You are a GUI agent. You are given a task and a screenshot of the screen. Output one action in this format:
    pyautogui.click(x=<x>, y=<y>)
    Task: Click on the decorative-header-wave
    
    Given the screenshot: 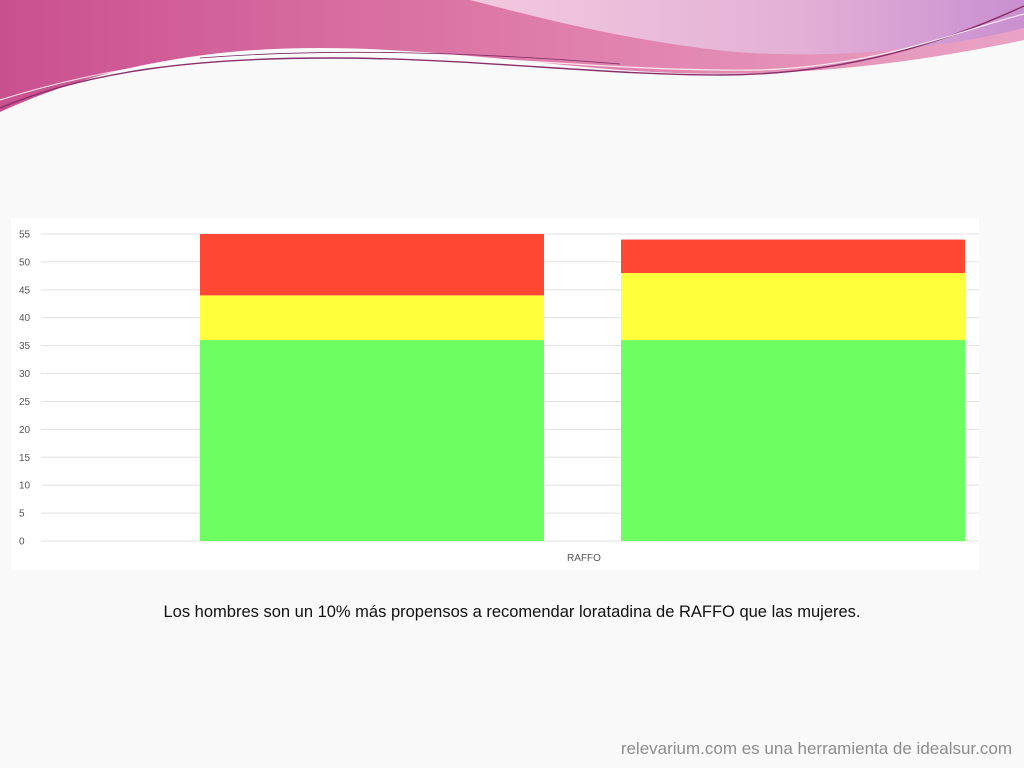 What is the action you would take?
    pyautogui.click(x=512, y=56)
    